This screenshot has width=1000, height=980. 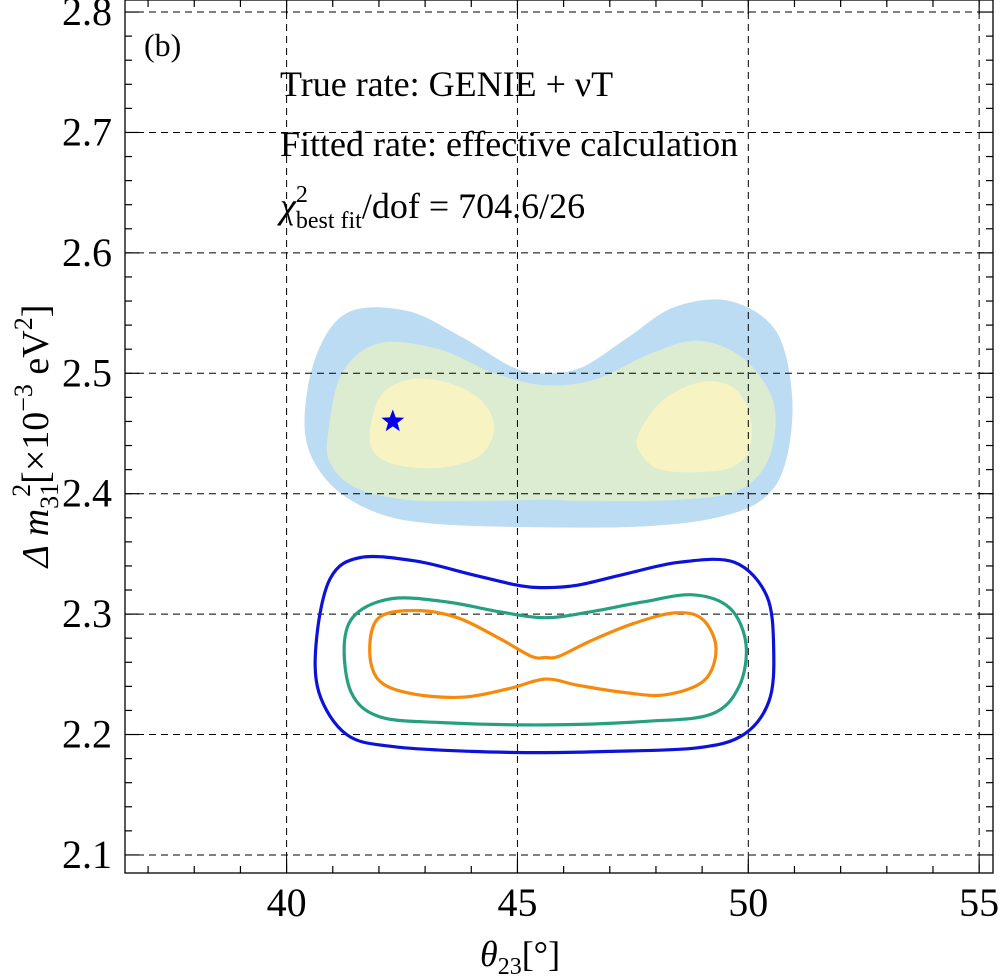 I want to click on best-fit-star, so click(x=393, y=420).